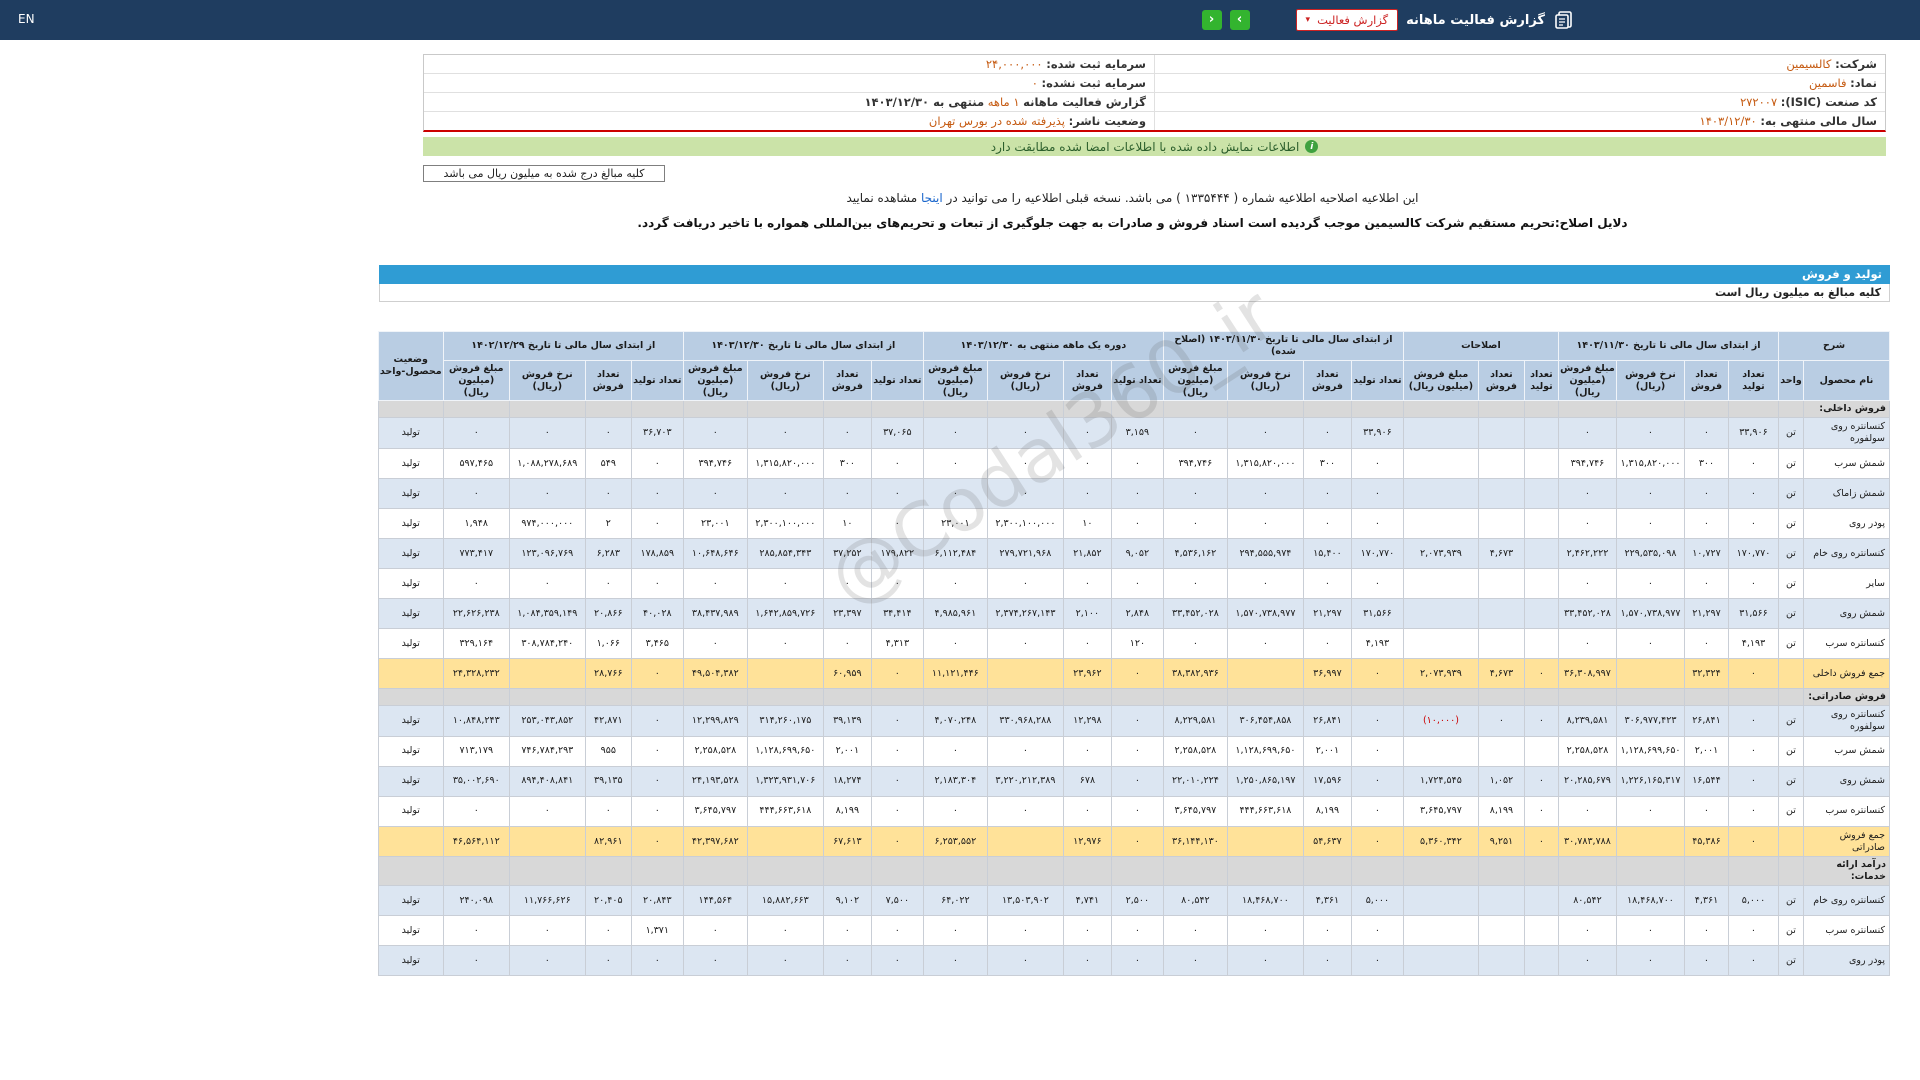 The image size is (1920, 1080). What do you see at coordinates (715, 673) in the screenshot?
I see `value-cell: ۴۹,۵۰۴,۳۸۲` at bounding box center [715, 673].